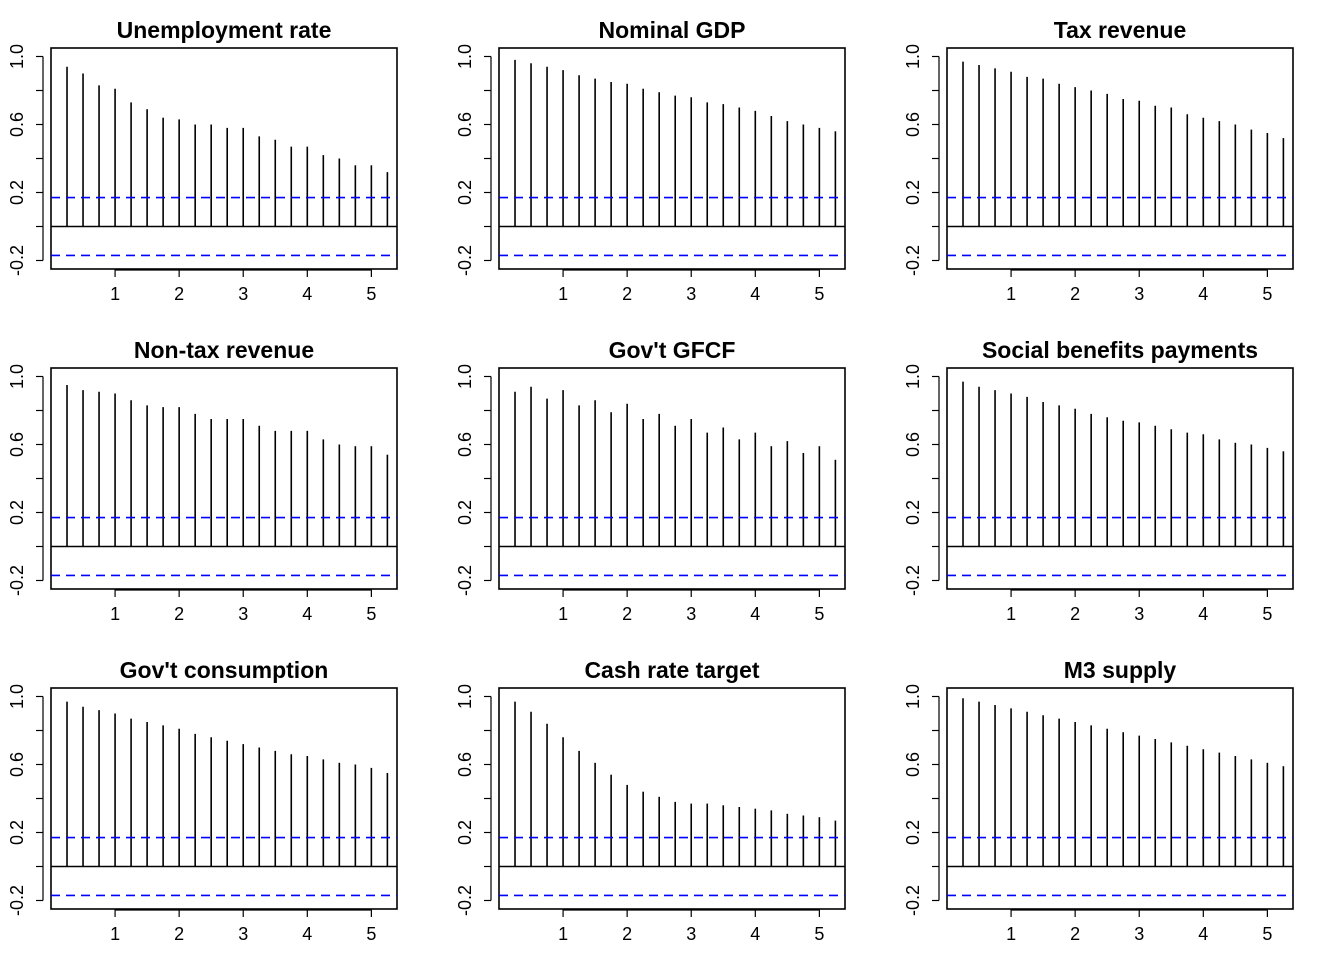 The height and width of the screenshot is (960, 1344). I want to click on acf-panel: Gov't GFCF 1 2 3 4 5 -0.2 0.2 0.6 1.0, so click(650, 480).